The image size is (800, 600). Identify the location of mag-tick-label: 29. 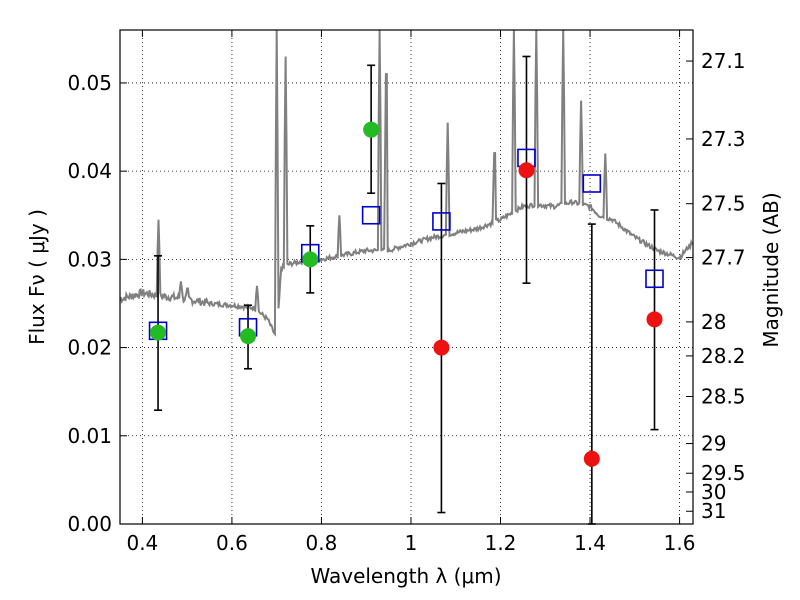
(713, 444).